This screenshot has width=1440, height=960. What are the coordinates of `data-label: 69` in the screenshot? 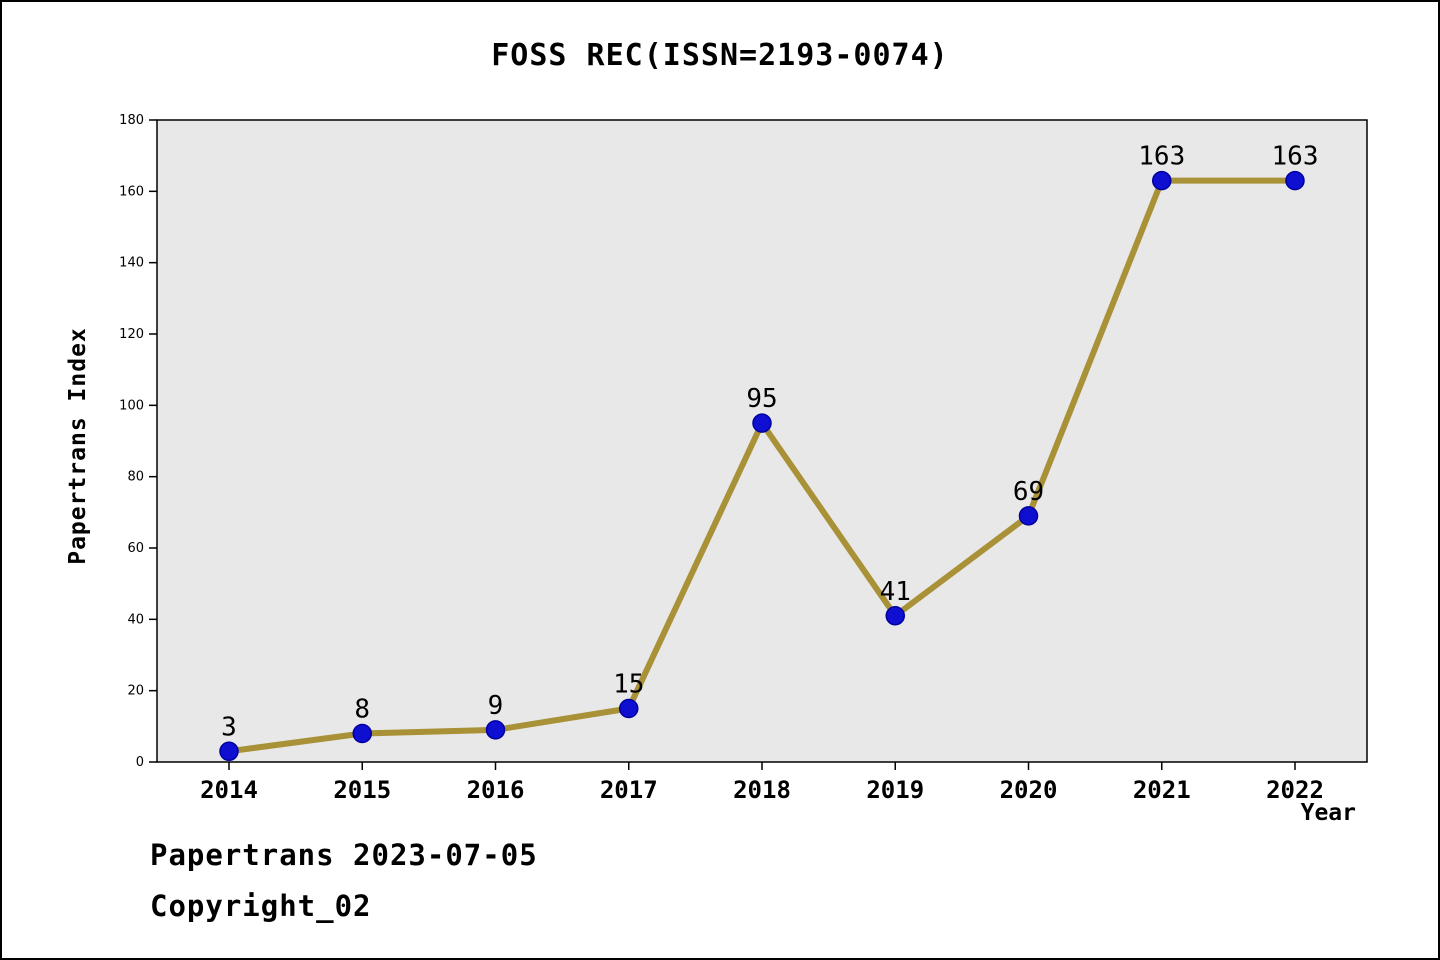 It's located at (1028, 492).